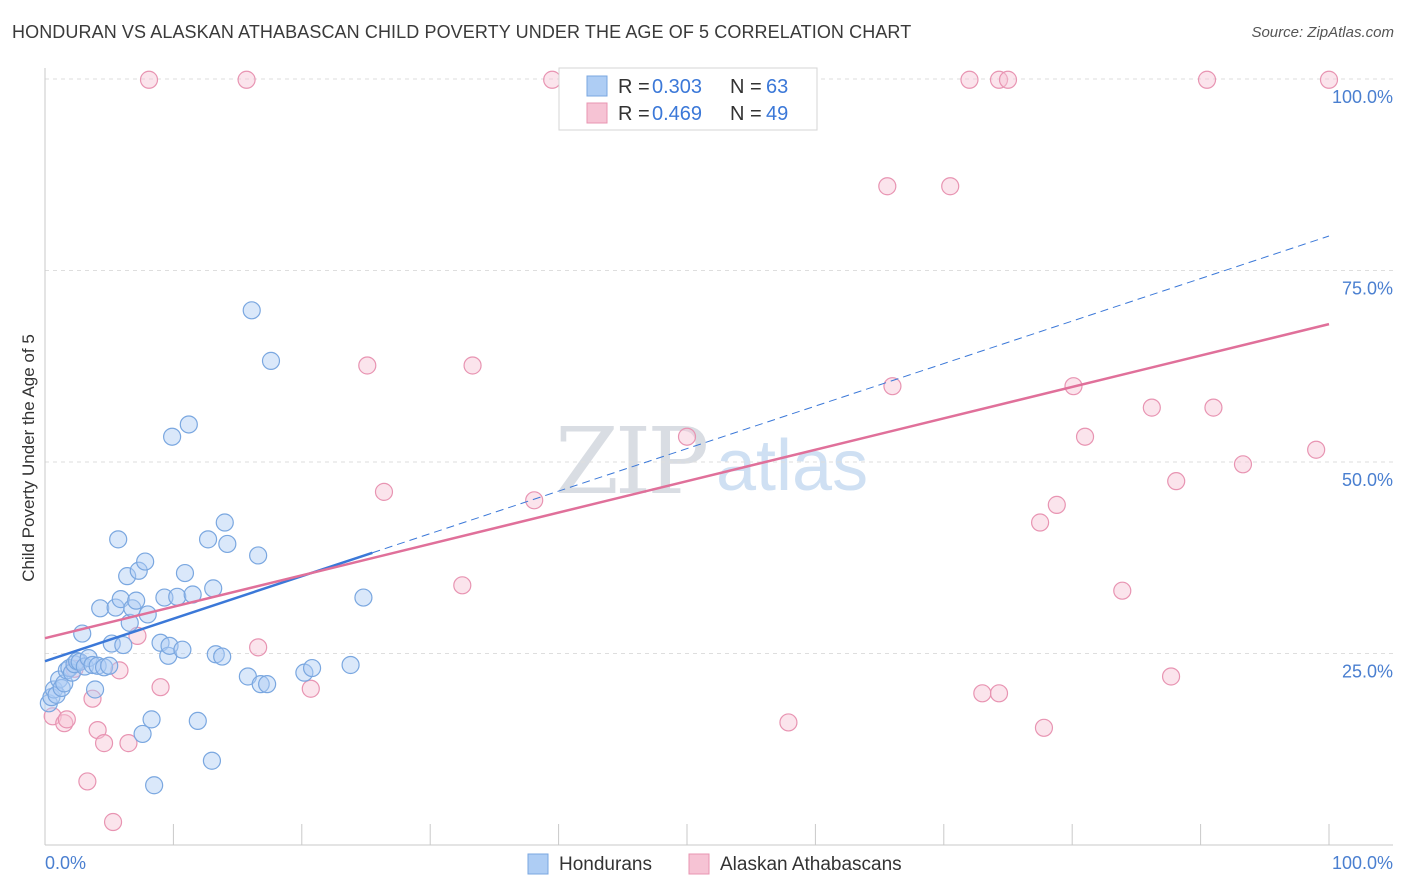  I want to click on bottom-legend-label-alaskan: Alaskan Athabascans, so click(811, 864).